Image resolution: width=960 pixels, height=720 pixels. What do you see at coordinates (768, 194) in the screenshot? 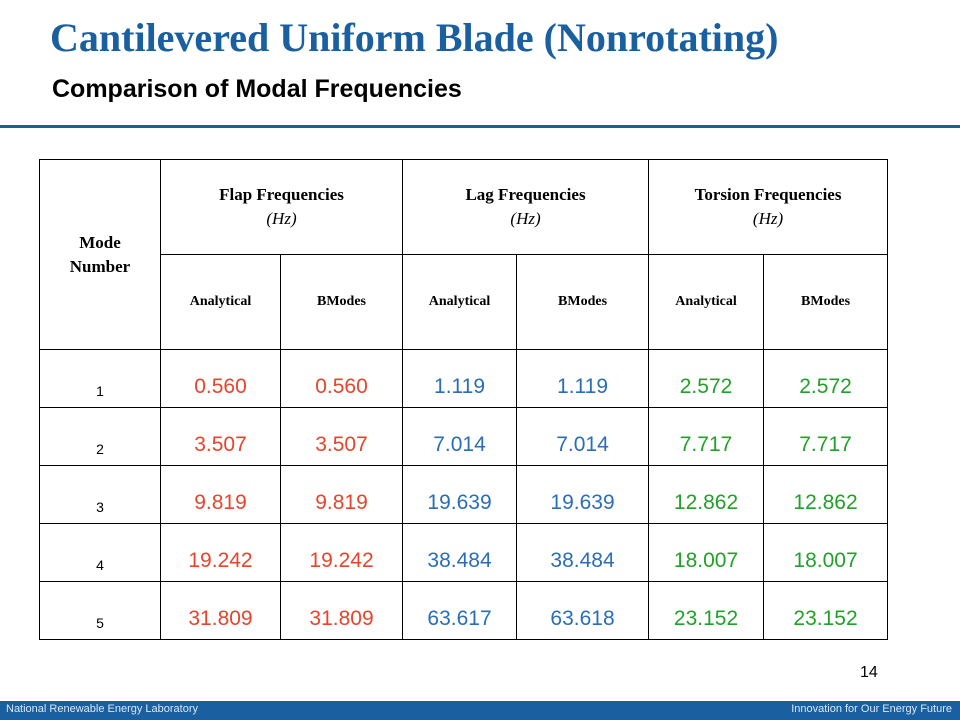
I see `torsion-header-label: Torsion Frequencies` at bounding box center [768, 194].